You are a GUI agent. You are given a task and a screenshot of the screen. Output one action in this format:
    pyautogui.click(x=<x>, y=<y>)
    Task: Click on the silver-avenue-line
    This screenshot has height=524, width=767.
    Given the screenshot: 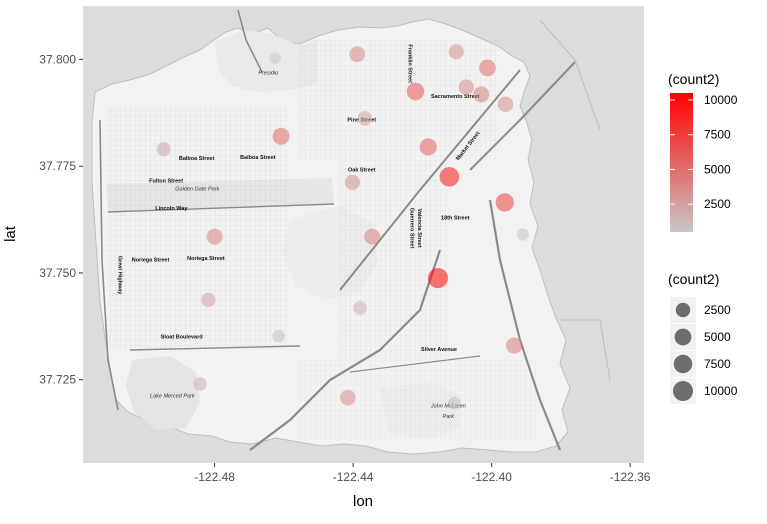 What is the action you would take?
    pyautogui.click(x=415, y=364)
    